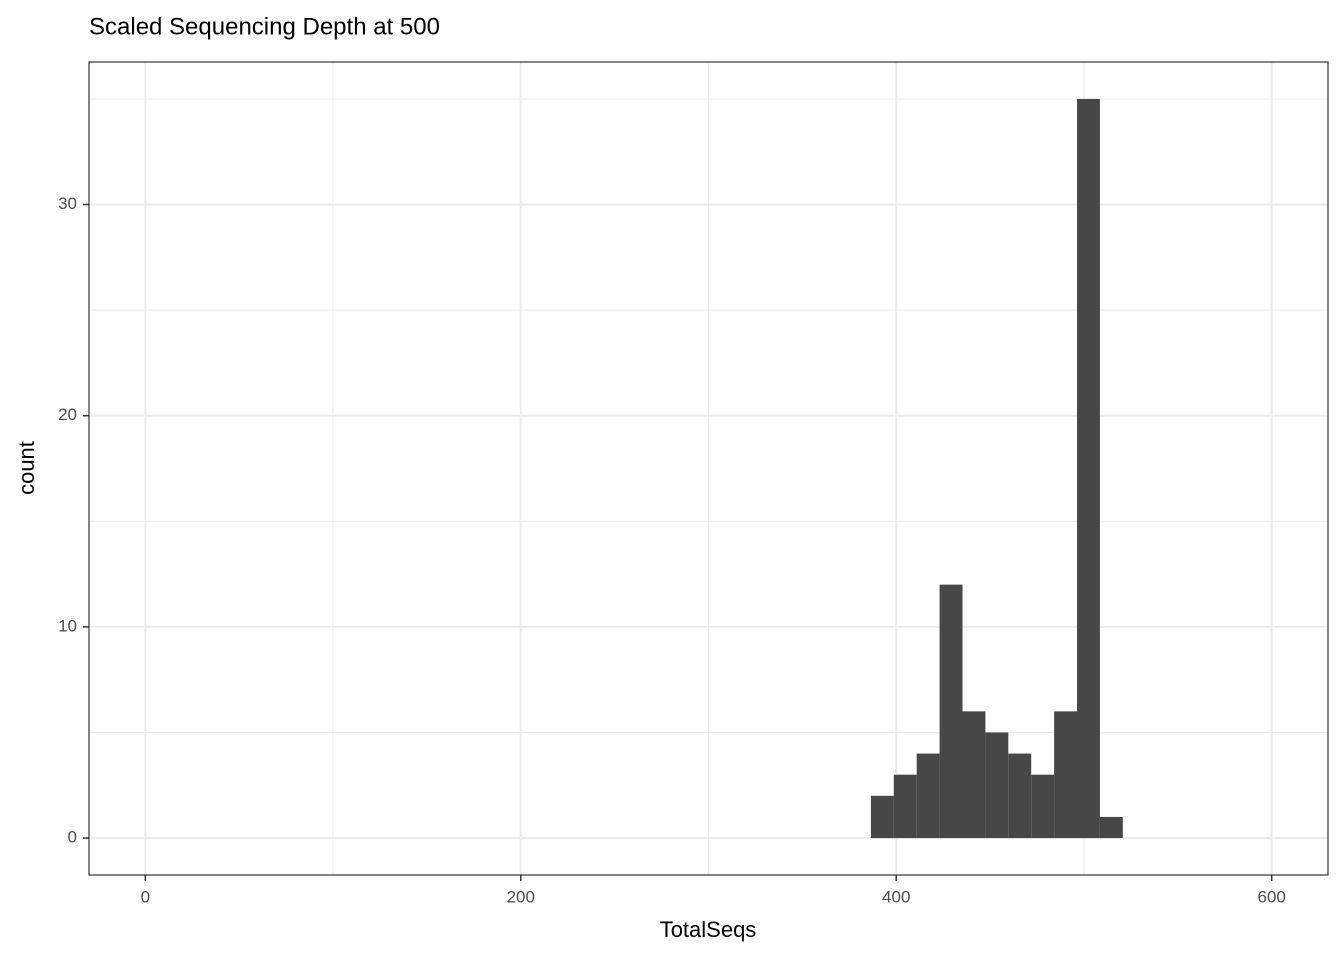 This screenshot has width=1344, height=960. What do you see at coordinates (896, 896) in the screenshot?
I see `x-tick-label: 400` at bounding box center [896, 896].